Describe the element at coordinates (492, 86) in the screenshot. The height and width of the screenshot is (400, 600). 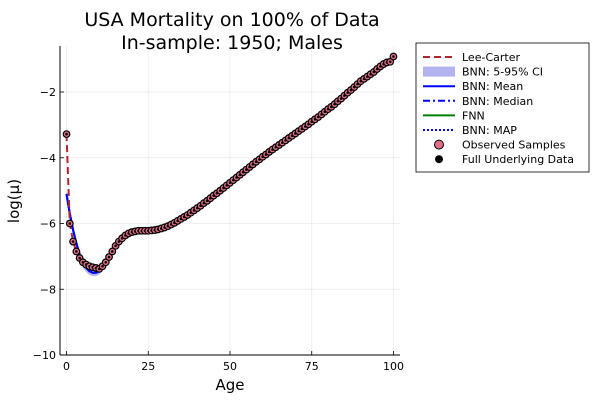
I see `legend-label: BNN: Mean` at that location.